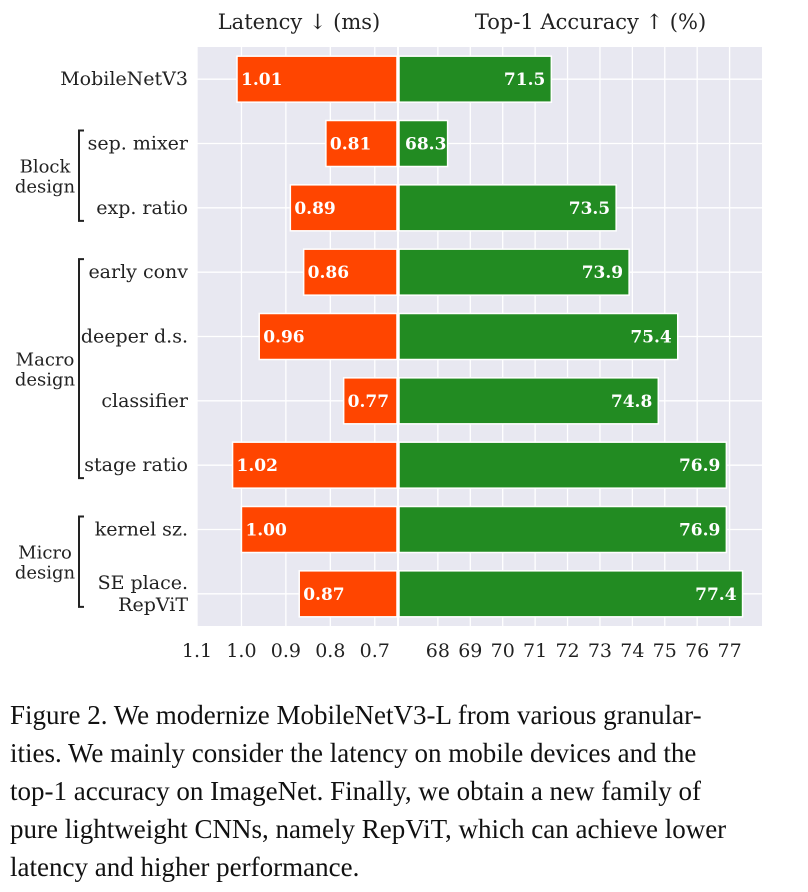 Image resolution: width=808 pixels, height=892 pixels. Describe the element at coordinates (632, 651) in the screenshot. I see `accuracy-tick-label: 74` at that location.